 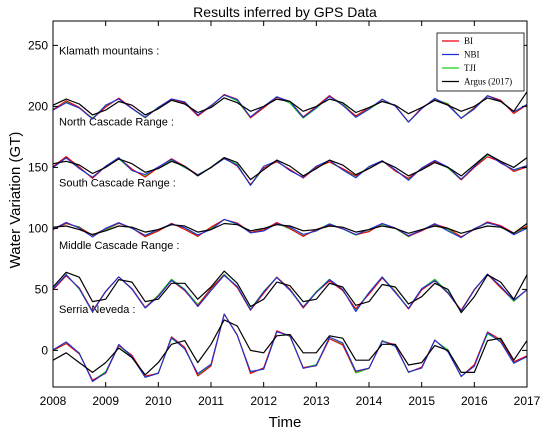 I want to click on y-tick-label-250: 250, so click(x=38, y=45).